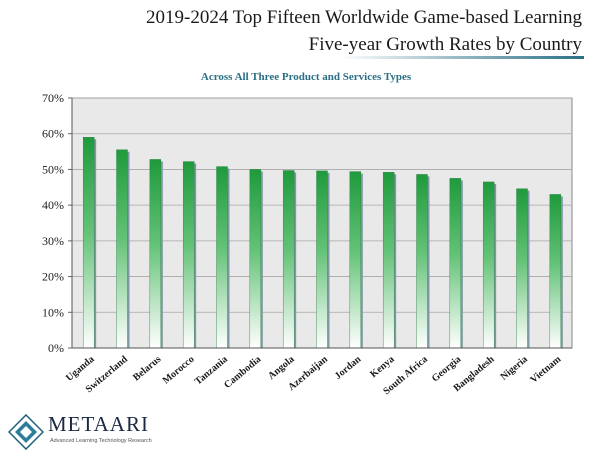  I want to click on logo-diamond-icon, so click(26, 432).